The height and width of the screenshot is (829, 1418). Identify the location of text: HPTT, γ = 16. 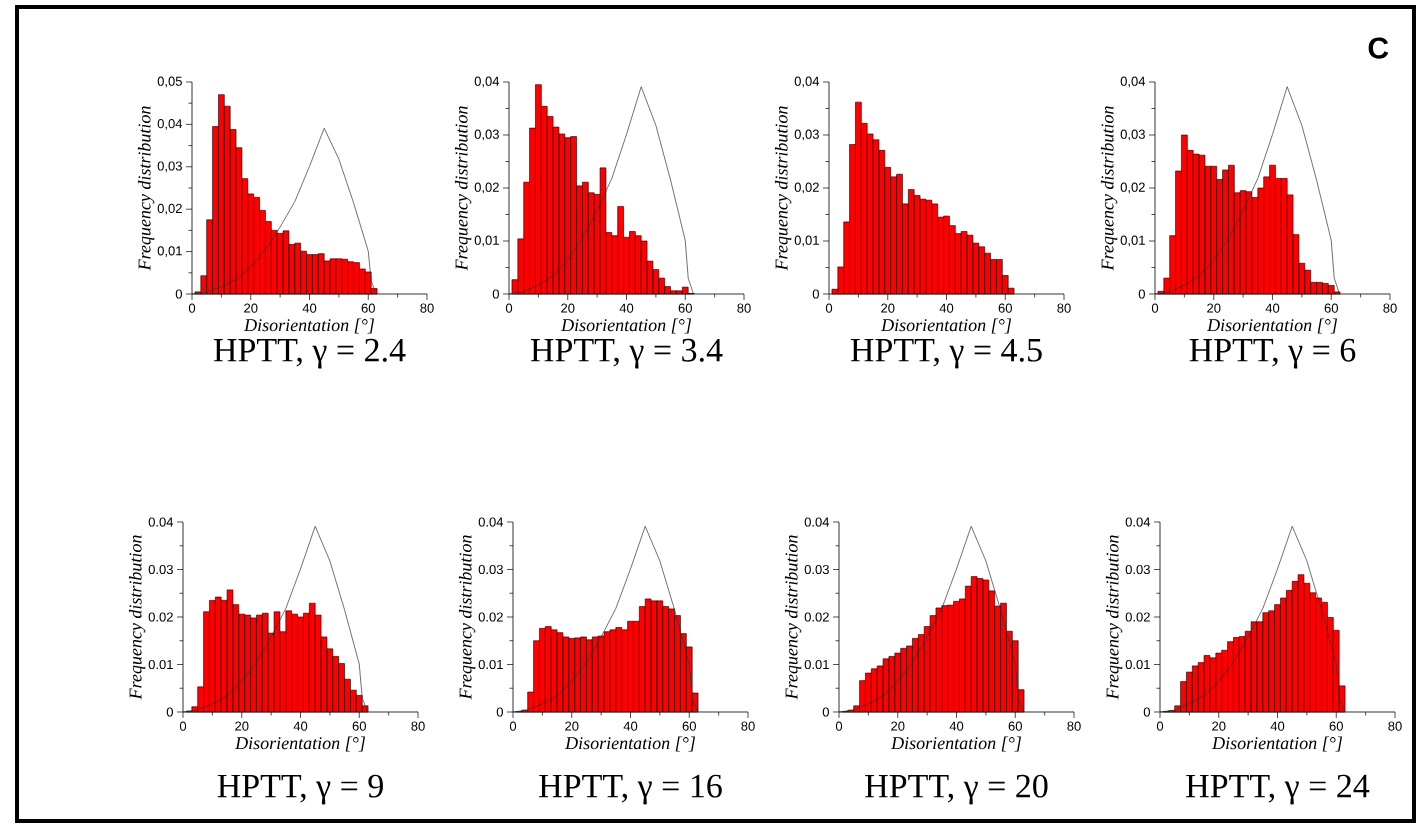
(630, 789).